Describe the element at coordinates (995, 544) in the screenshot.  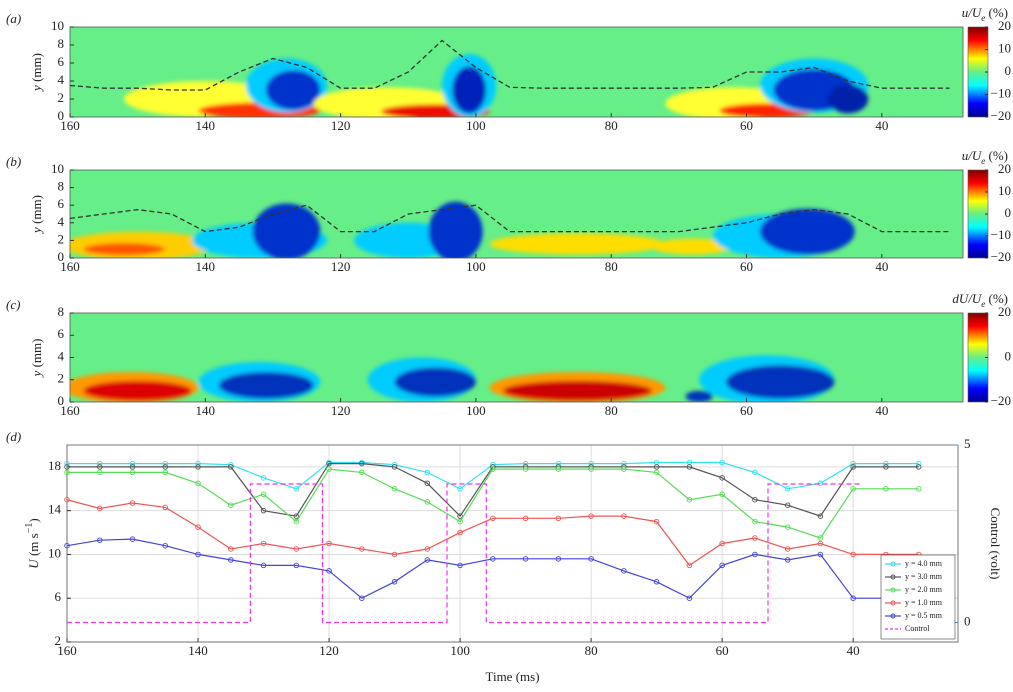
I see `y2-axis-label: Control (volt)` at that location.